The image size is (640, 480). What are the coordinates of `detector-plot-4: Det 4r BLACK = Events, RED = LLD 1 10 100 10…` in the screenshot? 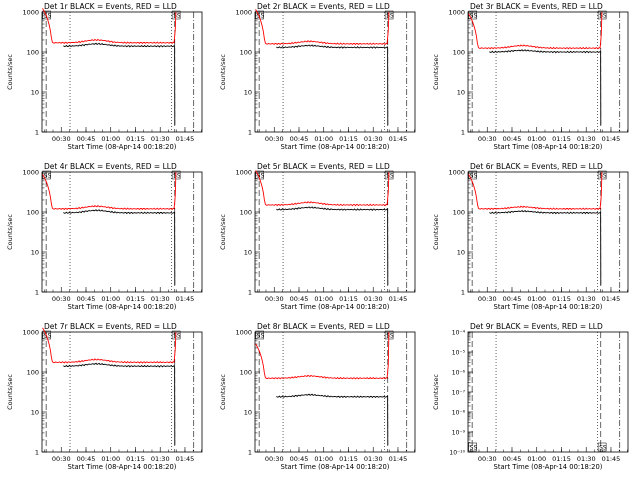 It's located at (104, 236).